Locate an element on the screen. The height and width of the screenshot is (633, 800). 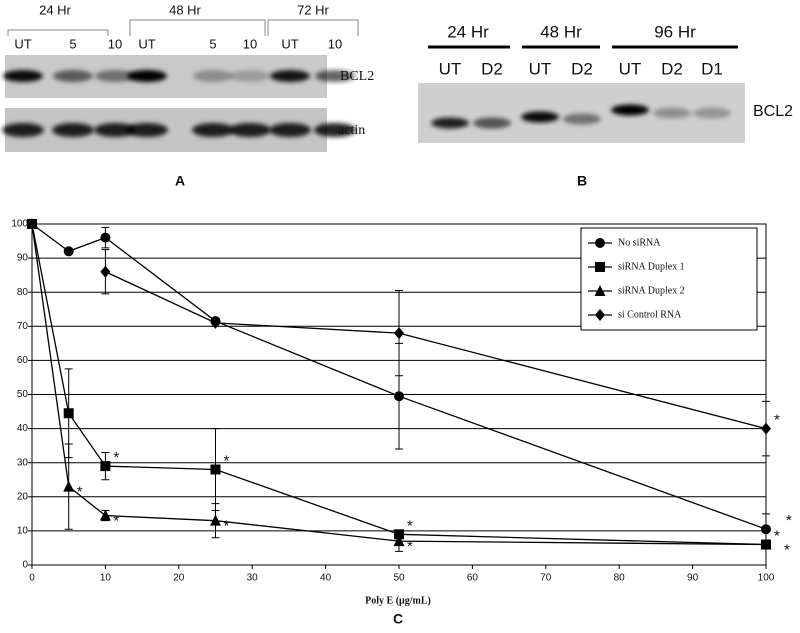
time-label: 72 Hr is located at coordinates (313, 9).